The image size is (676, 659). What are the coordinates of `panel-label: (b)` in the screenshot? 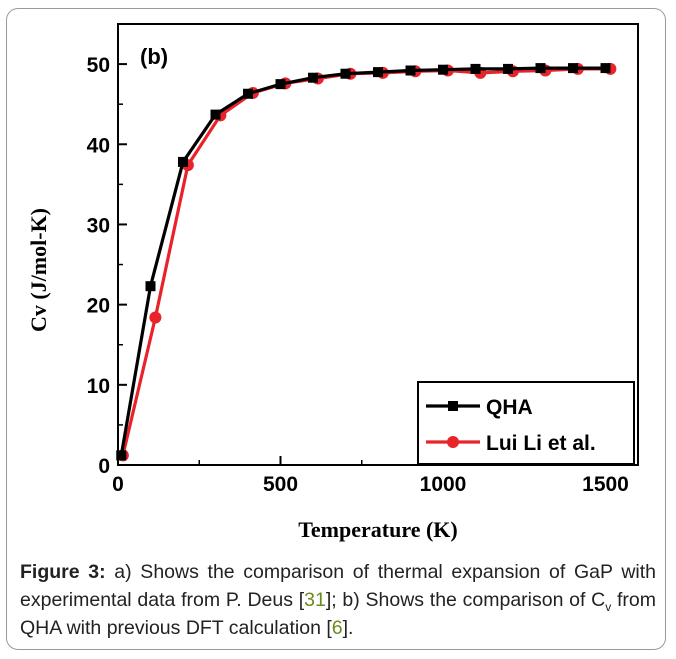 It's located at (154, 56).